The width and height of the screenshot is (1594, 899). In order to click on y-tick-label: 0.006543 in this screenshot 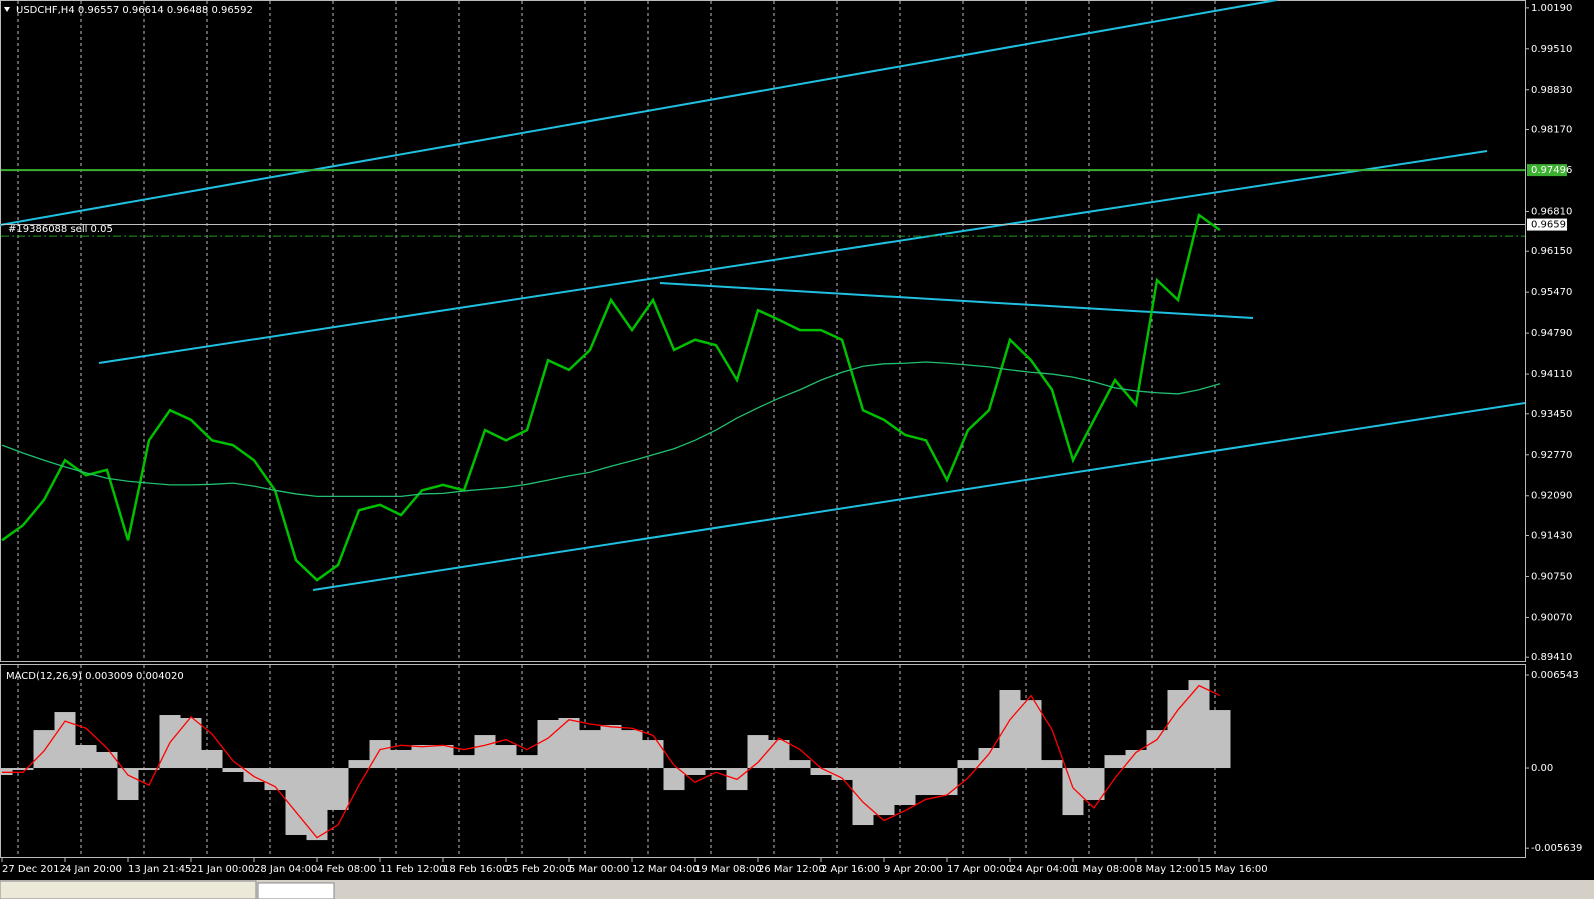, I will do `click(1555, 675)`.